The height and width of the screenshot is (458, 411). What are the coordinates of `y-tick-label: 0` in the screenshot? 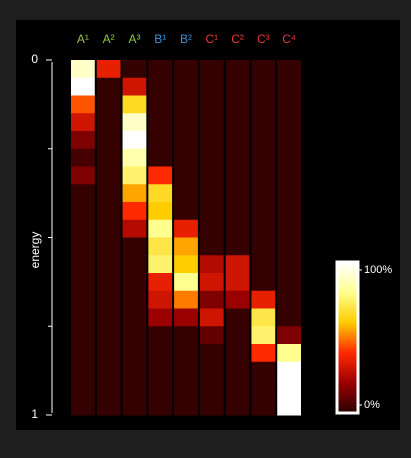 It's located at (34, 59).